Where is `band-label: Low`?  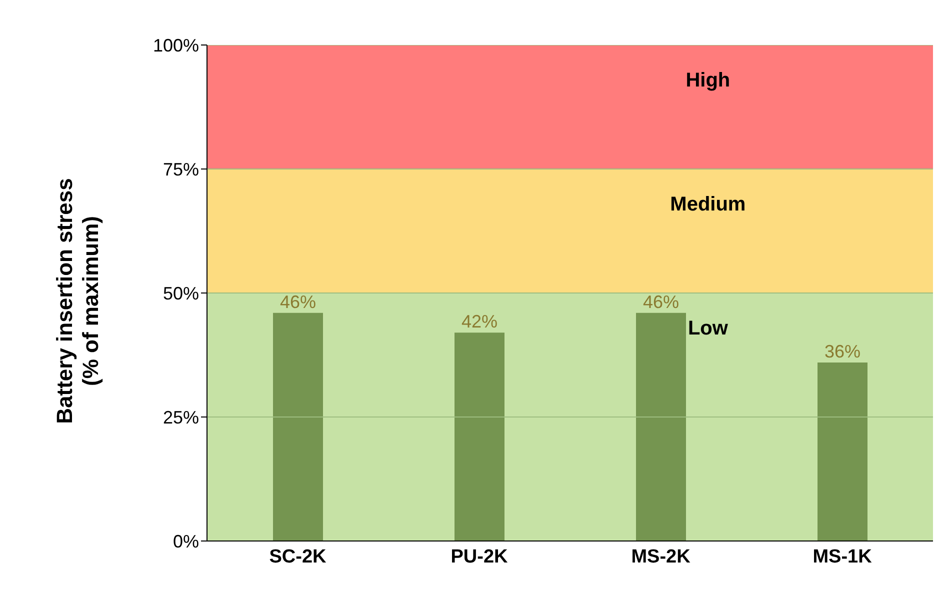
band-label: Low is located at coordinates (708, 328).